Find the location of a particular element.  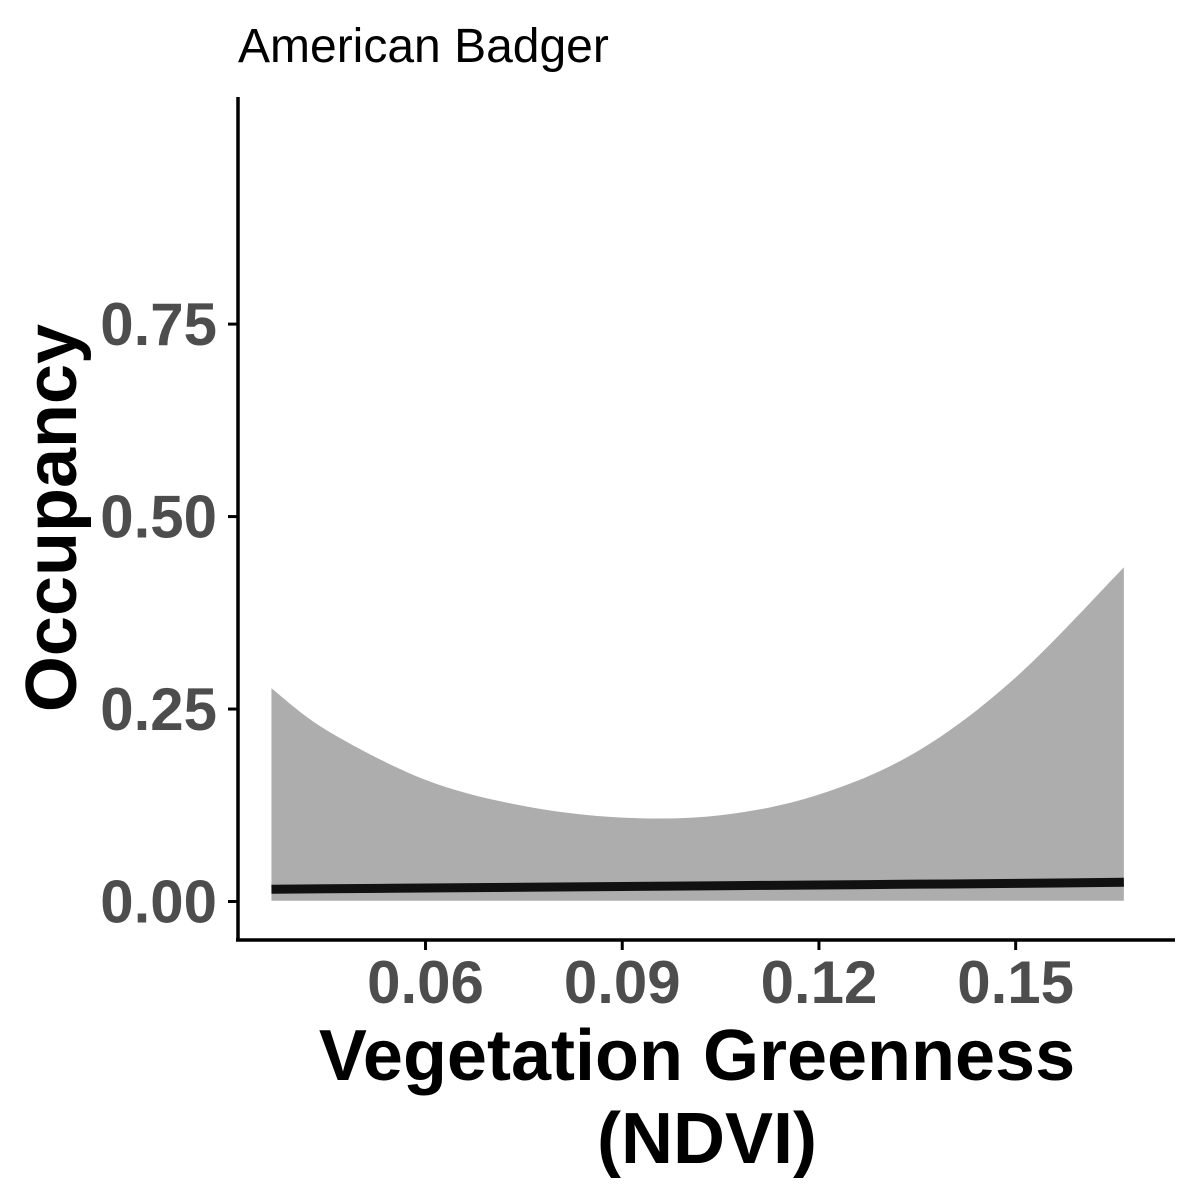

x-tick-label: 0.15 is located at coordinates (1015, 982).